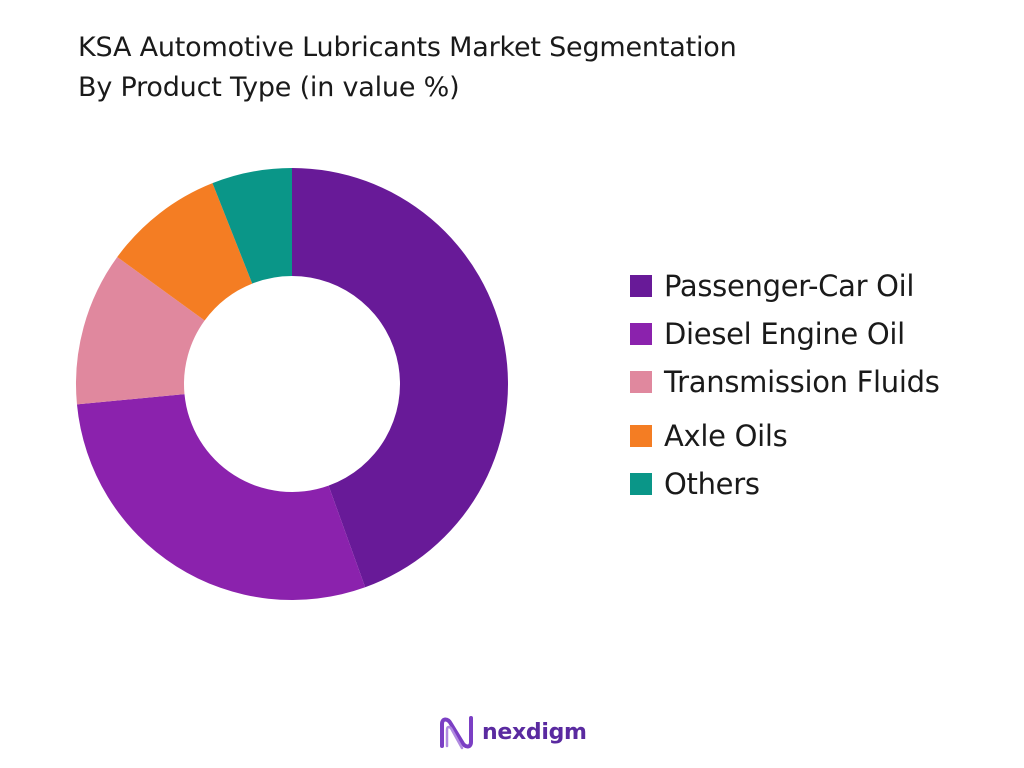 The image size is (1024, 768). What do you see at coordinates (400, 378) in the screenshot?
I see `slice-passenger-car-oil` at bounding box center [400, 378].